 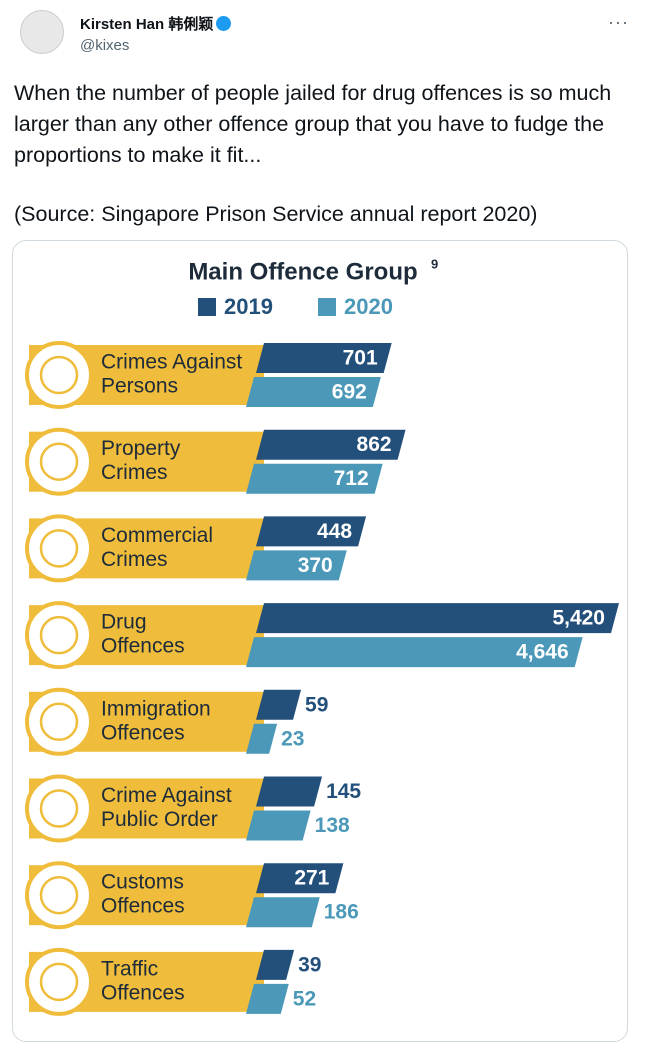 I want to click on more-button: ···, so click(x=618, y=22).